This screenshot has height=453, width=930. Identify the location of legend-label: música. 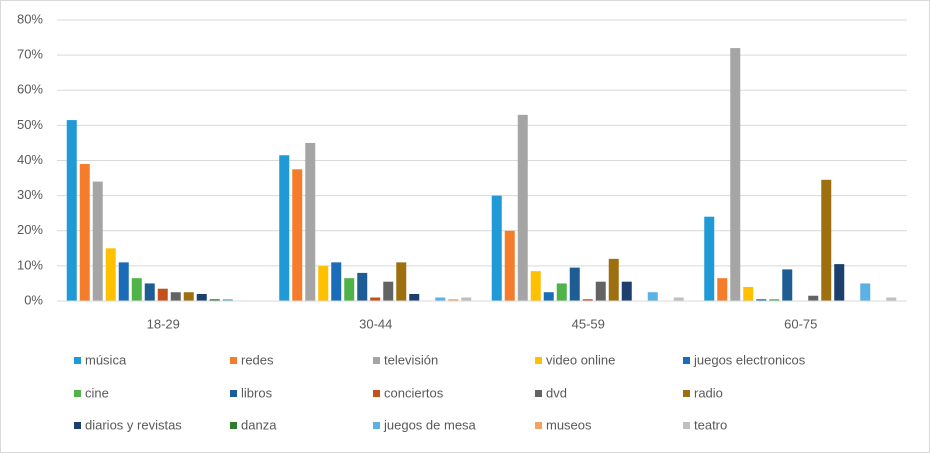
(106, 359).